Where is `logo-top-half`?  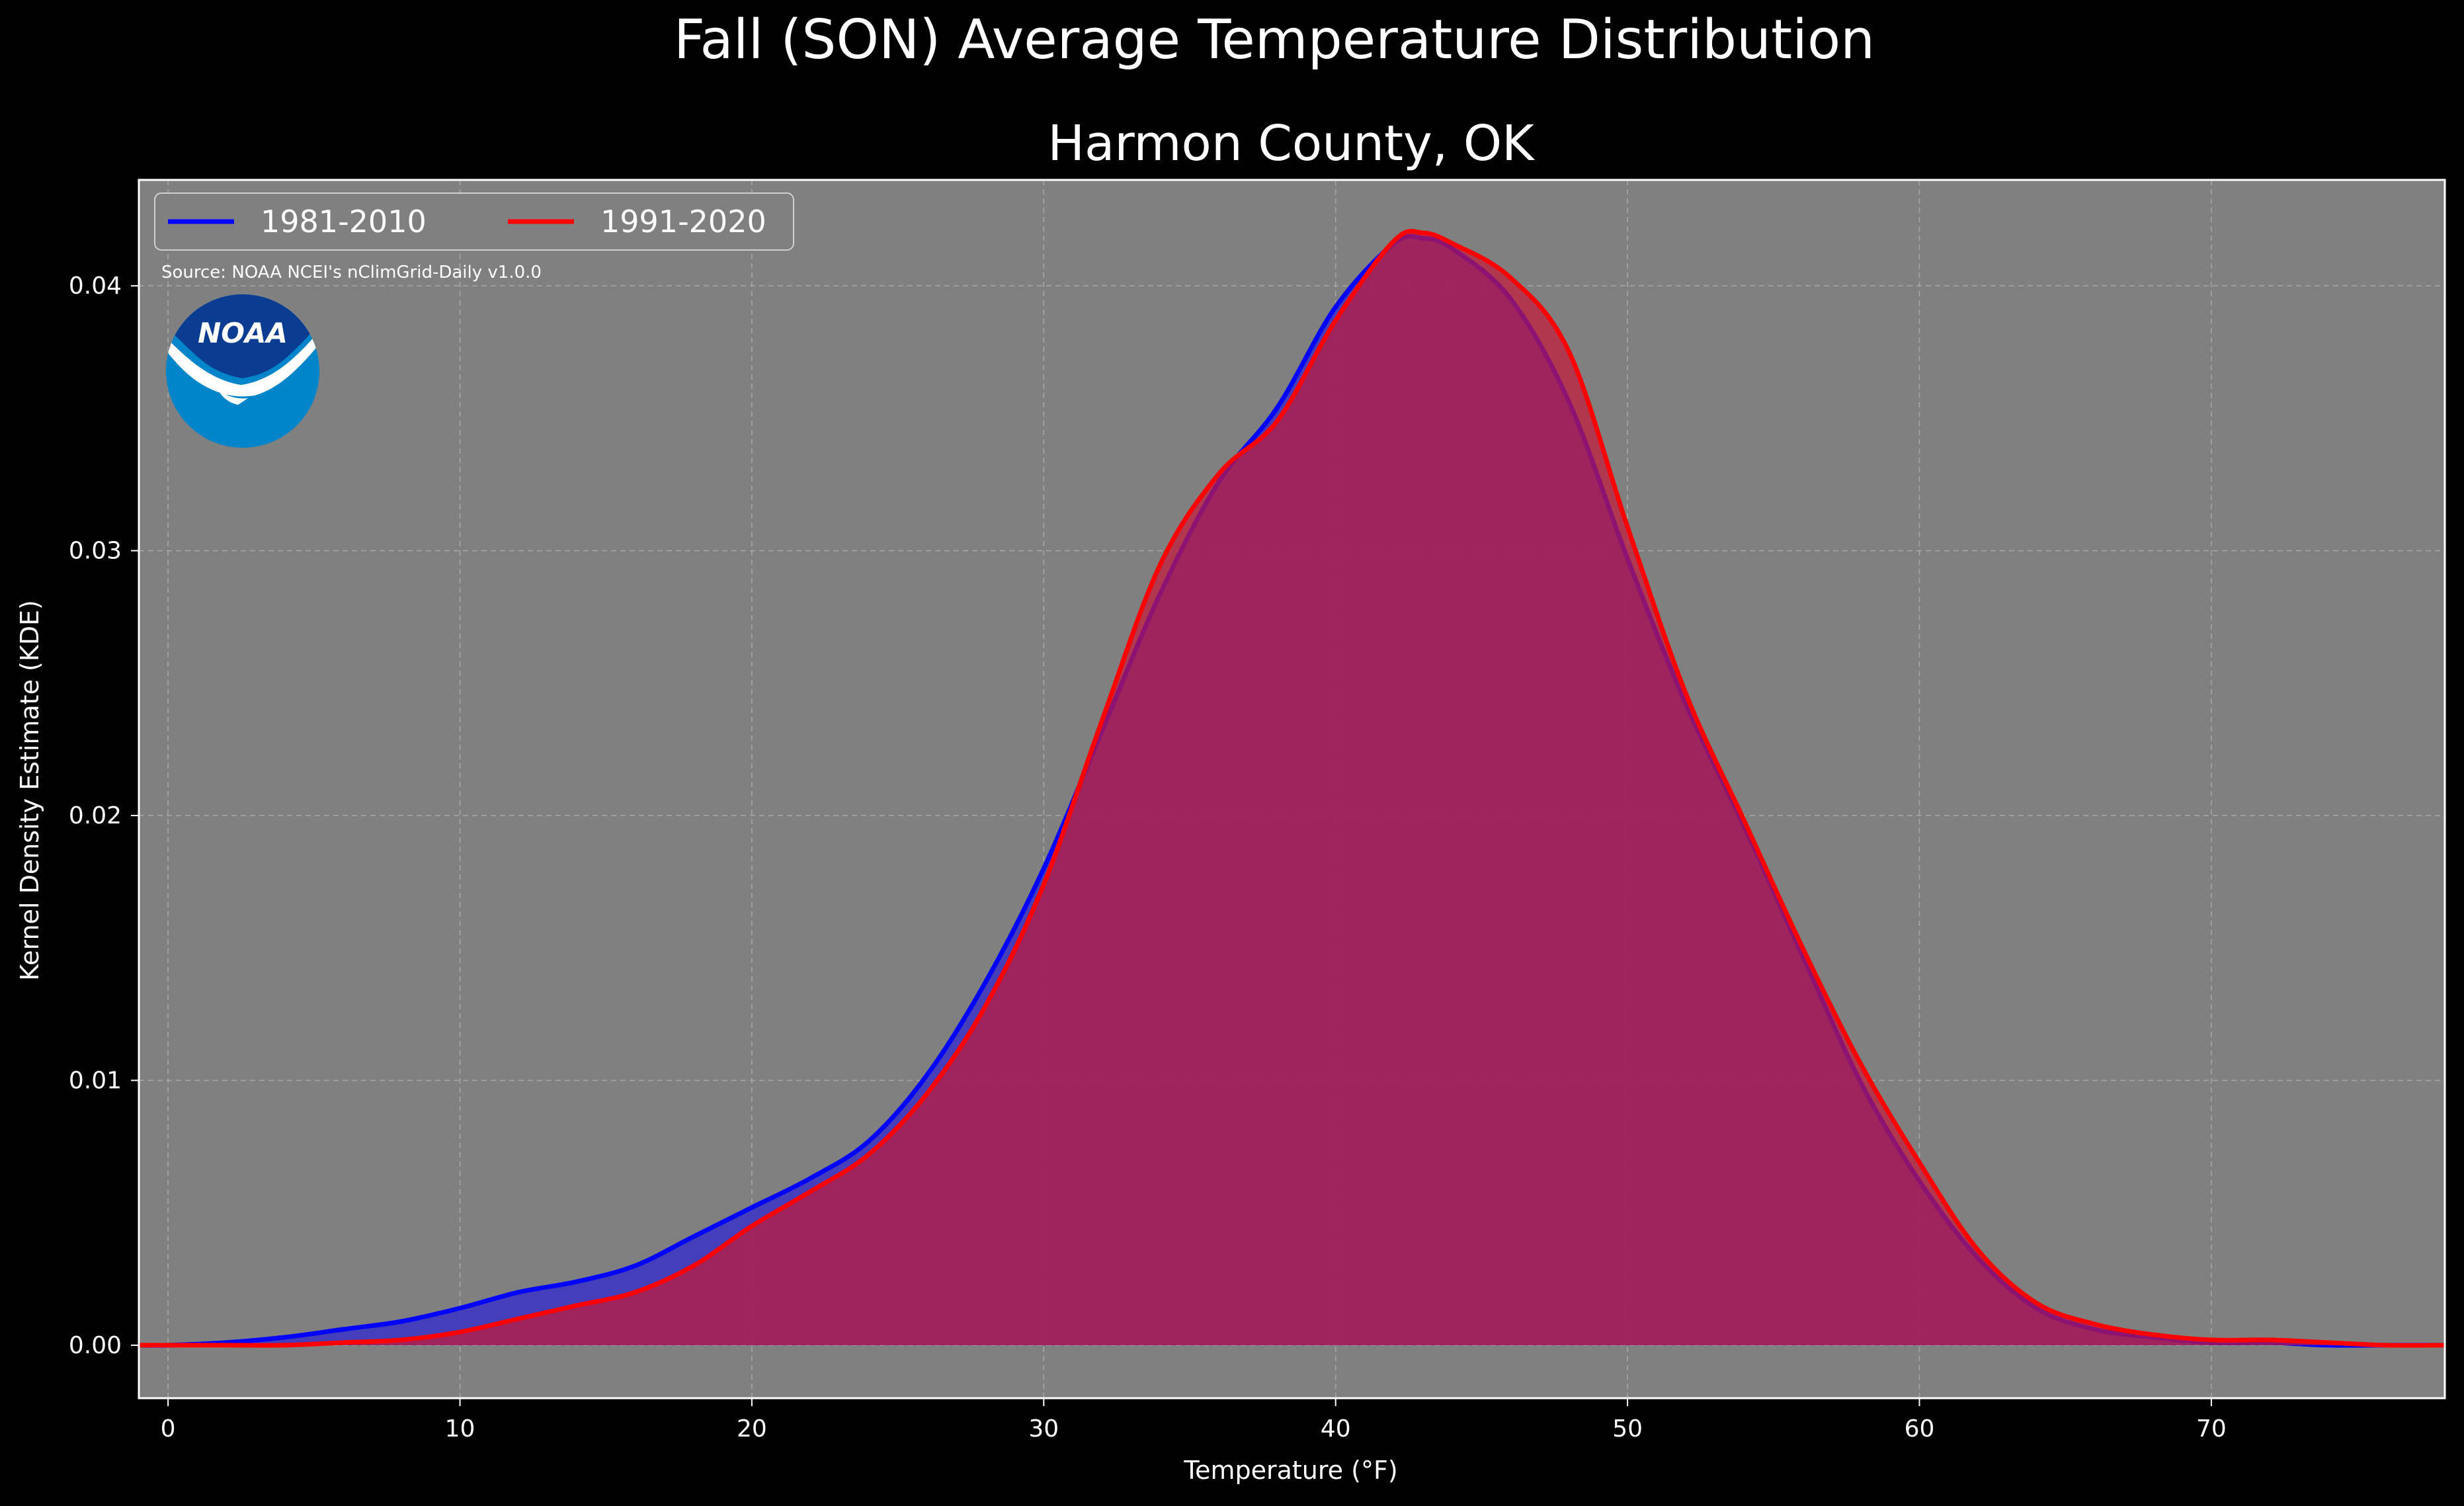 logo-top-half is located at coordinates (243, 336).